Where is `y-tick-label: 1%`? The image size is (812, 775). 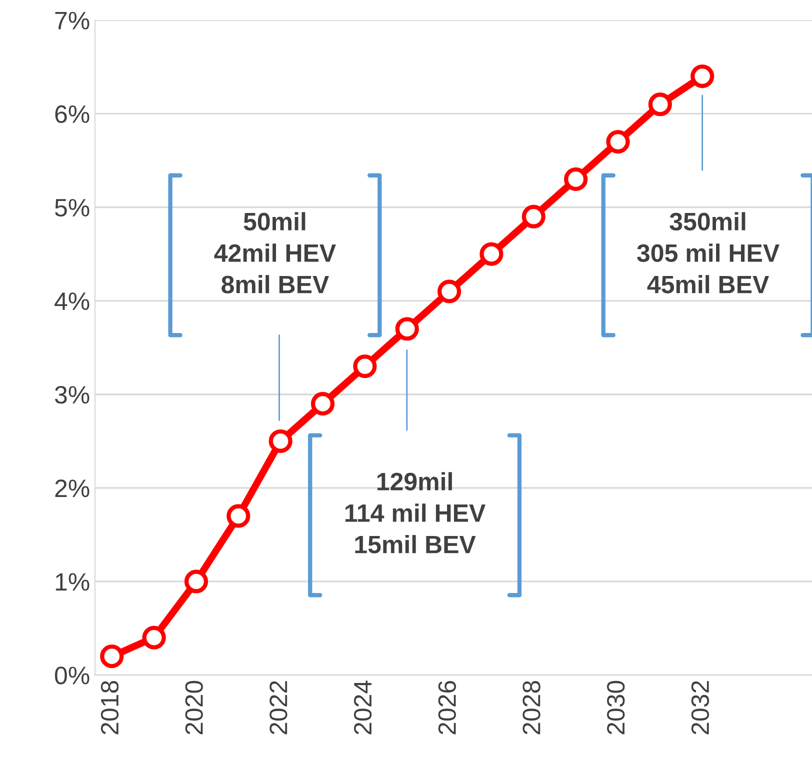
y-tick-label: 1% is located at coordinates (73, 582).